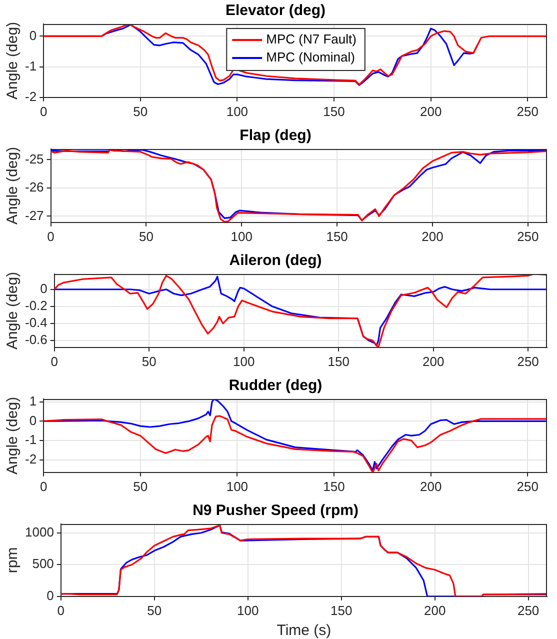 The height and width of the screenshot is (639, 557). I want to click on chart-title: Rudder (deg), so click(275, 385).